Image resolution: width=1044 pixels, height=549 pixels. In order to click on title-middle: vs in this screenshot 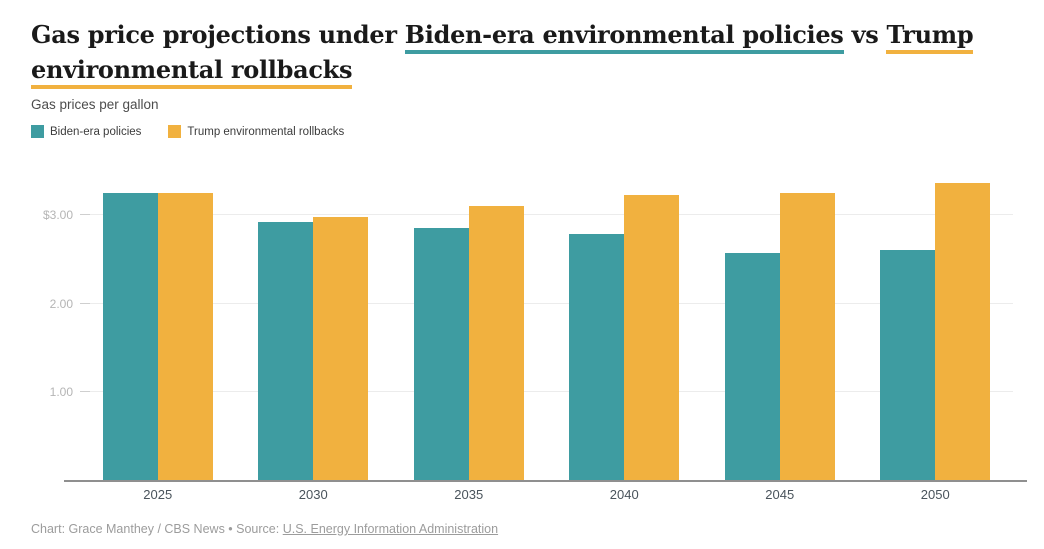, I will do `click(865, 34)`.